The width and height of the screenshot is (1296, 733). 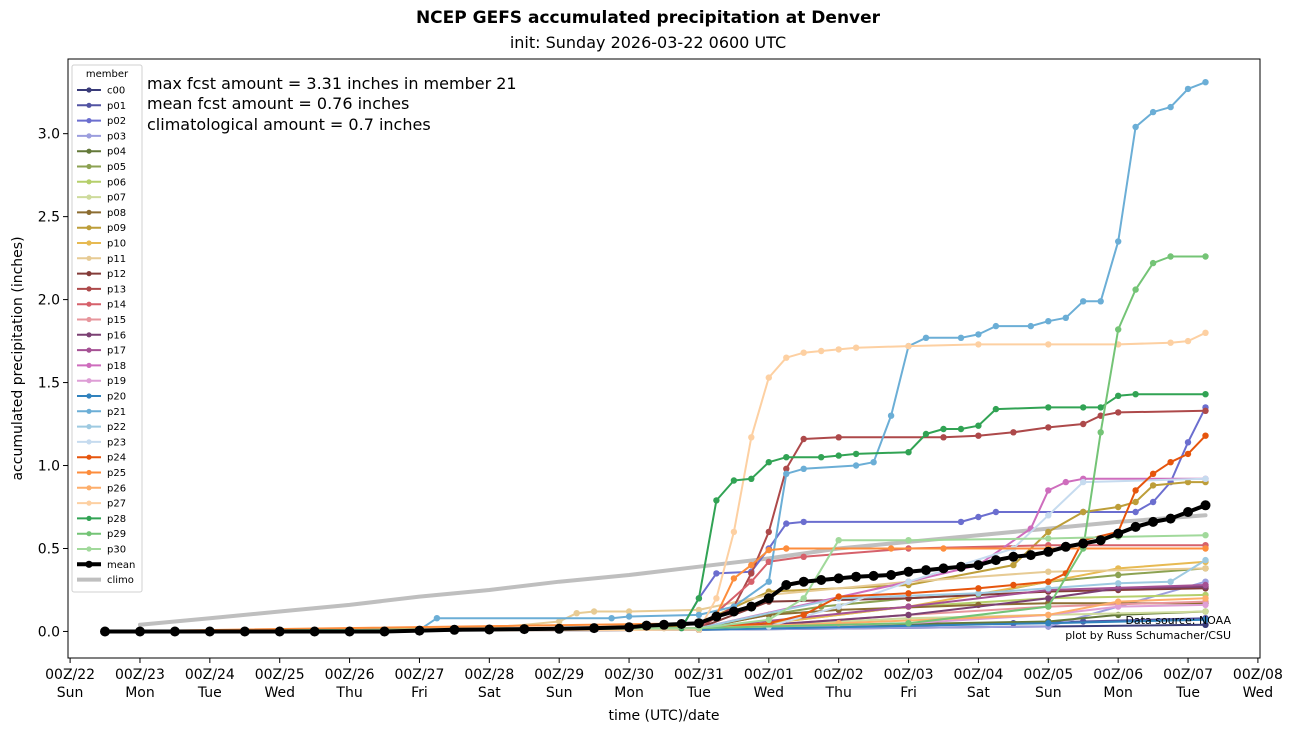 I want to click on x-tick-day: Mon, so click(x=629, y=693).